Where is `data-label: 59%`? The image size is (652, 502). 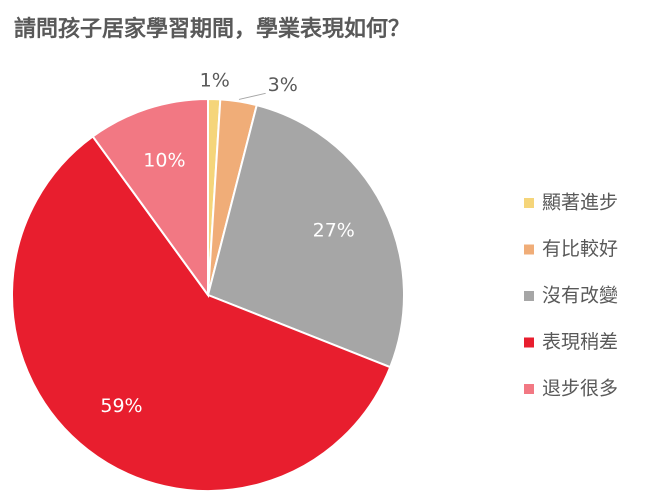 data-label: 59% is located at coordinates (121, 406).